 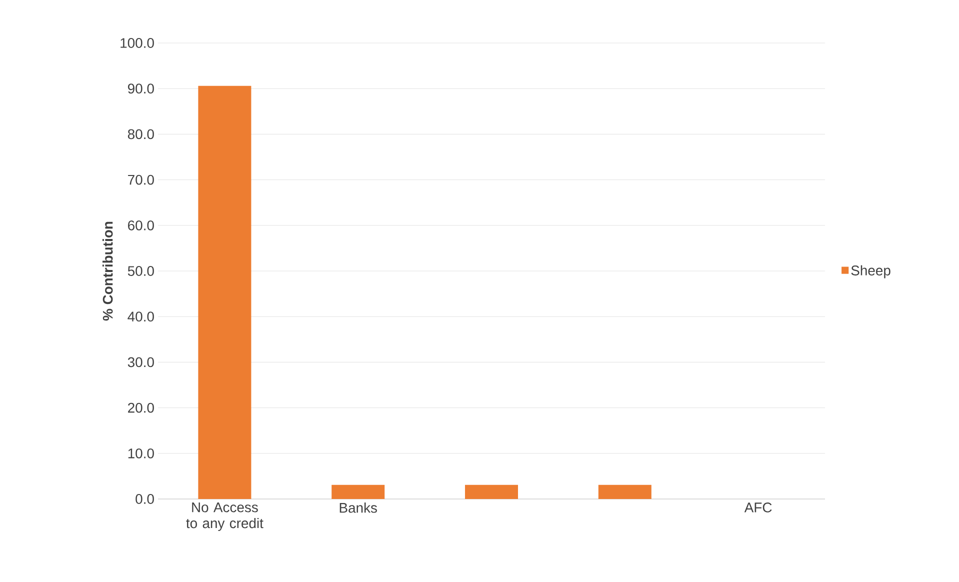 I want to click on x-tick-label: AFC, so click(x=758, y=507).